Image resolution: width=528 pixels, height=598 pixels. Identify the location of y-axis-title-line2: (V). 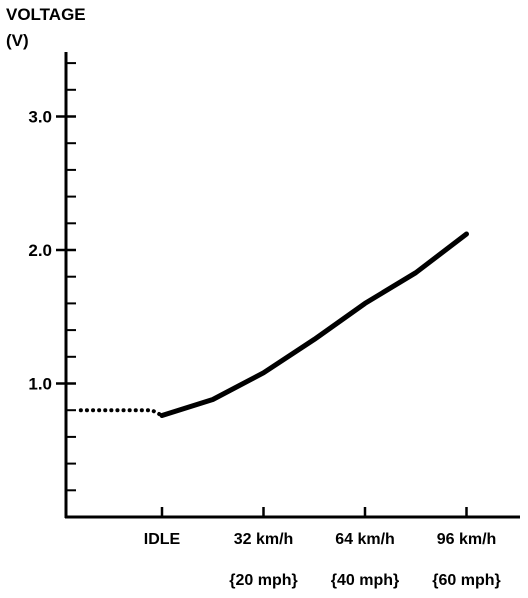
(17, 40).